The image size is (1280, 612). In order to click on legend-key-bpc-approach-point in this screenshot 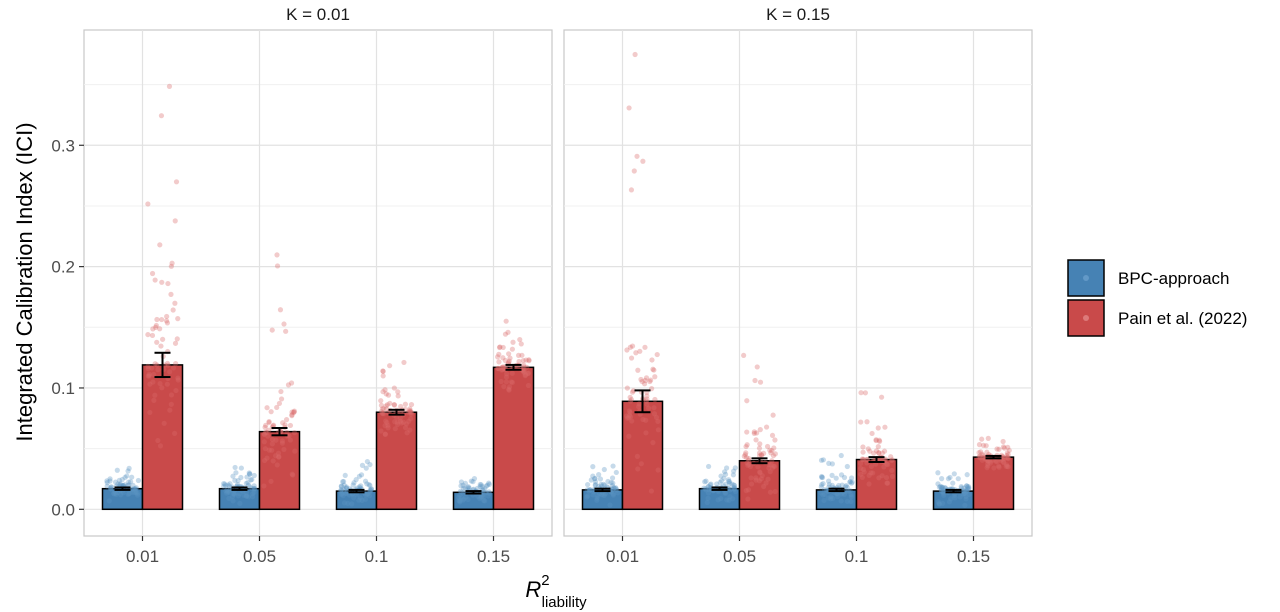, I will do `click(1086, 278)`.